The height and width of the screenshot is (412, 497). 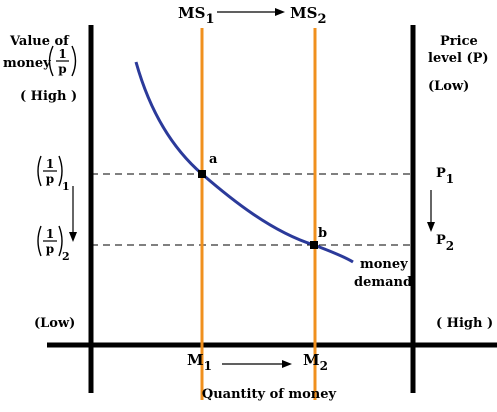 What do you see at coordinates (441, 173) in the screenshot?
I see `price-level-1-base: P` at bounding box center [441, 173].